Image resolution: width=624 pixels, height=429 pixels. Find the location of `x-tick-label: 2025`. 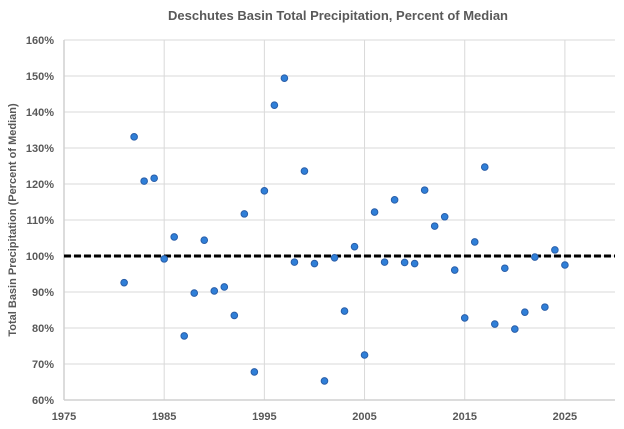

x-tick-label: 2025 is located at coordinates (565, 417).